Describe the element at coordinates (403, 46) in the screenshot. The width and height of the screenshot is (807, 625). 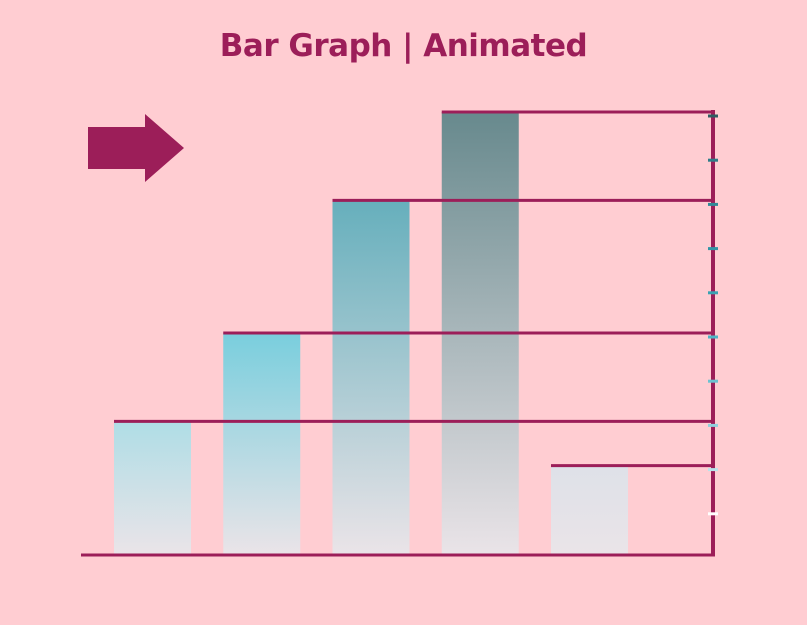
I see `chart-title: Bar Graph | Animated` at that location.